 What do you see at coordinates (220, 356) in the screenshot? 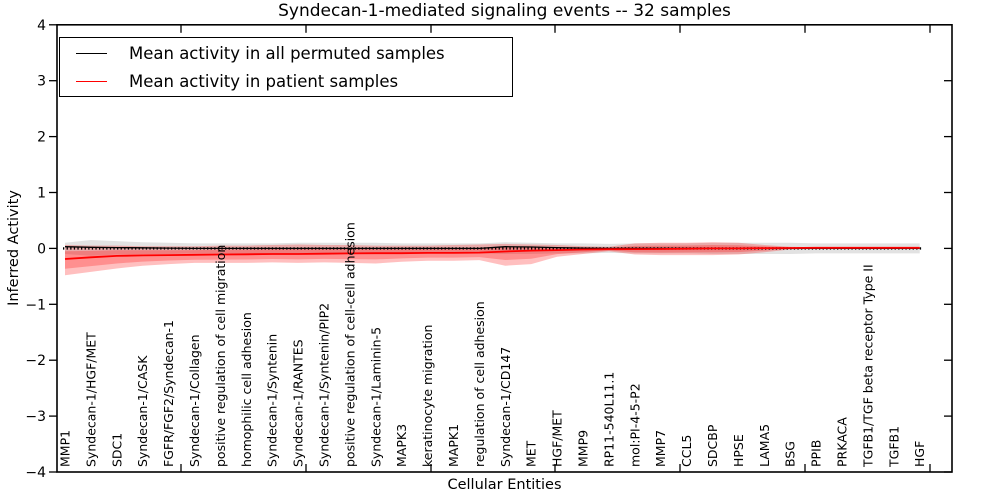
I see `x-tick-label: positive regulation of cell migration` at bounding box center [220, 356].